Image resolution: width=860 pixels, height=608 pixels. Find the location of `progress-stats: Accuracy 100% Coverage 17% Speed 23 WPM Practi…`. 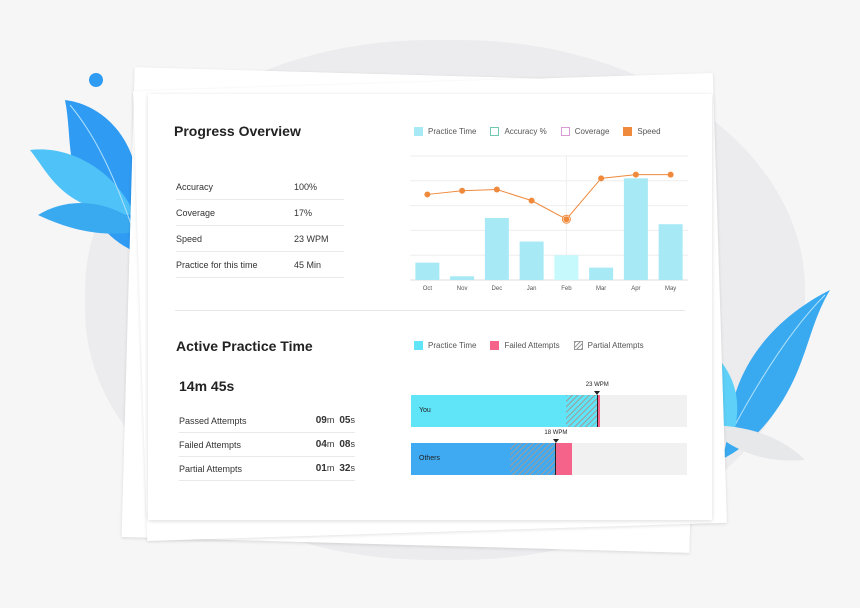

progress-stats: Accuracy 100% Coverage 17% Speed 23 WPM Practi… is located at coordinates (260, 226).